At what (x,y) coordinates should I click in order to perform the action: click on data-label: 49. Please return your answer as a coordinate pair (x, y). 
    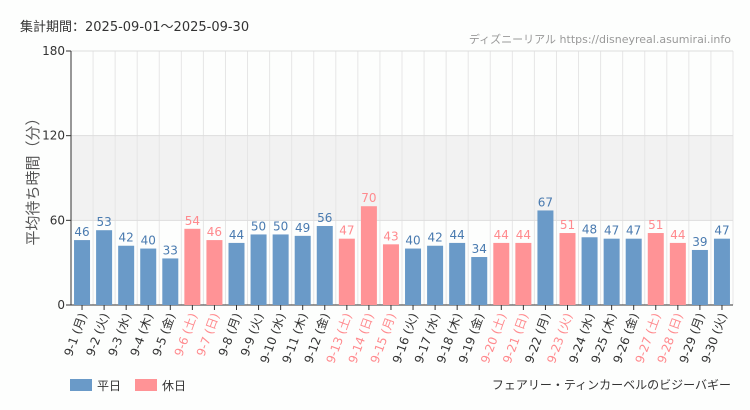
    Looking at the image, I should click on (302, 228).